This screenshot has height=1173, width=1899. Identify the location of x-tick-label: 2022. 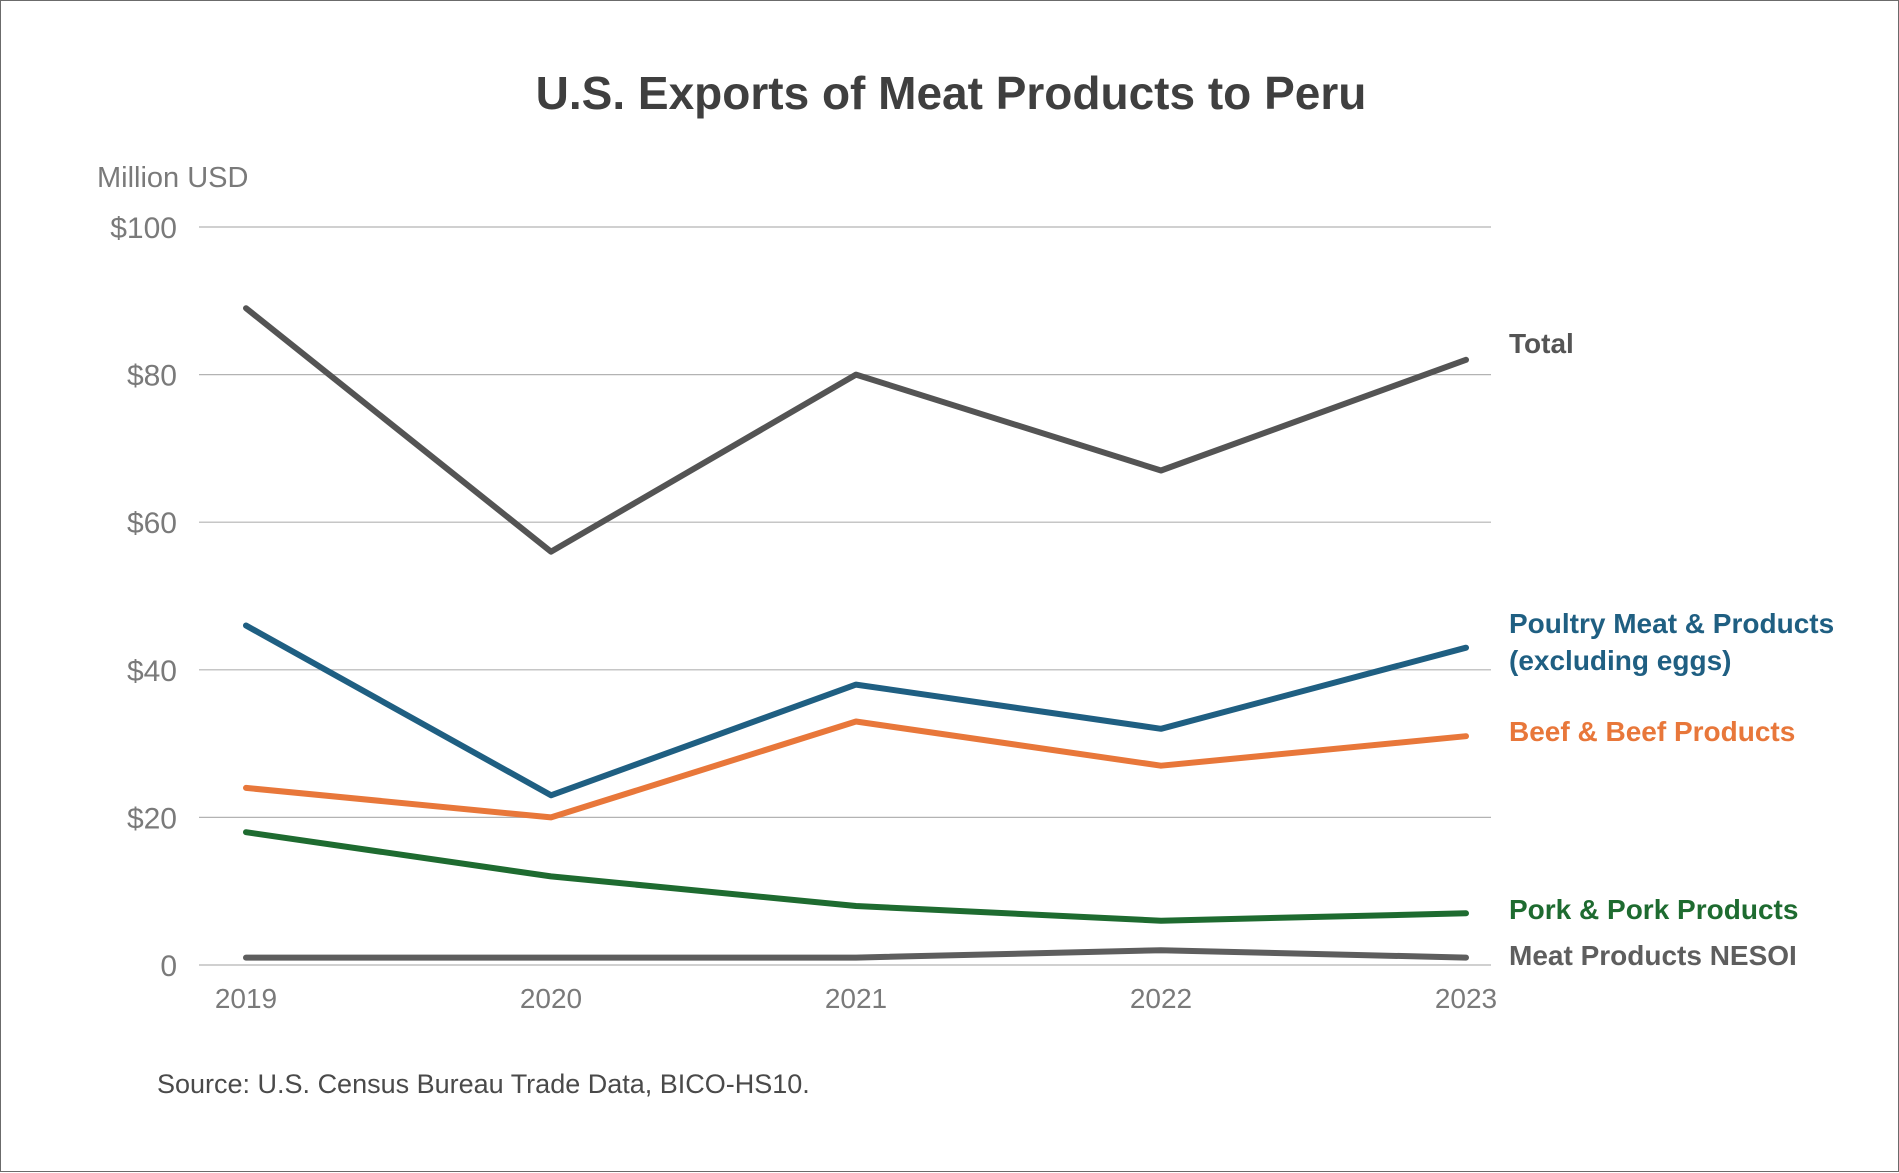
(1161, 998).